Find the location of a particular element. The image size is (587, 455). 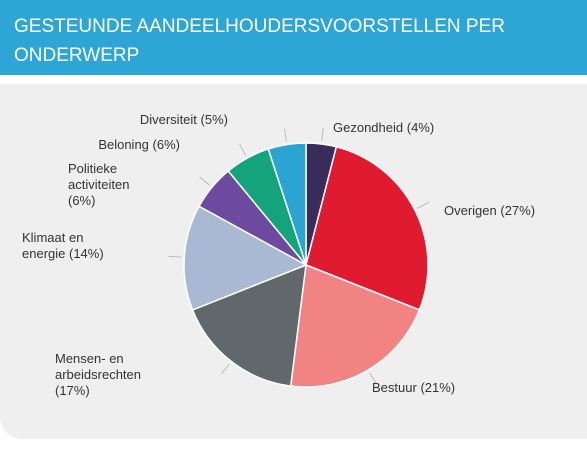

category-label: Mensen- en arbeidsrechten is located at coordinates (98, 366).